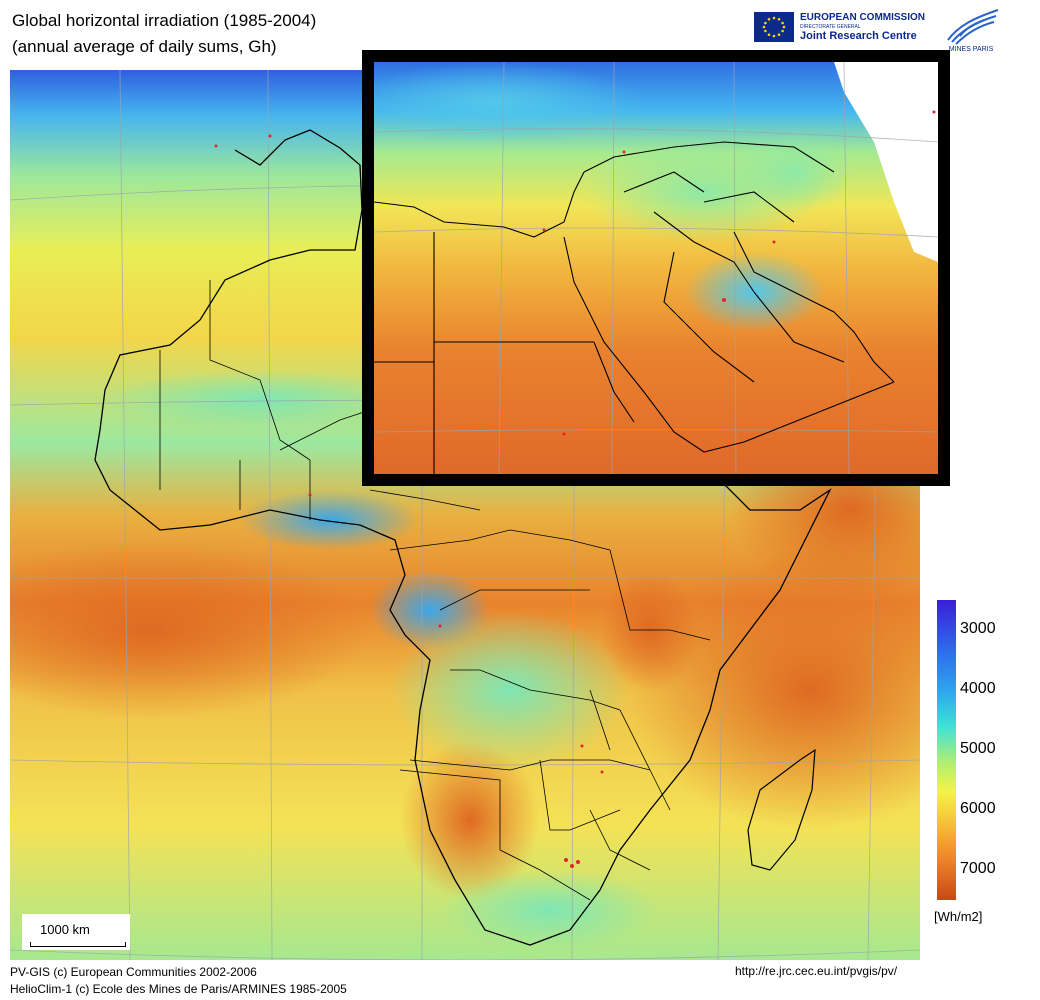 This screenshot has width=1040, height=1000. I want to click on legend-color-bar, so click(946, 750).